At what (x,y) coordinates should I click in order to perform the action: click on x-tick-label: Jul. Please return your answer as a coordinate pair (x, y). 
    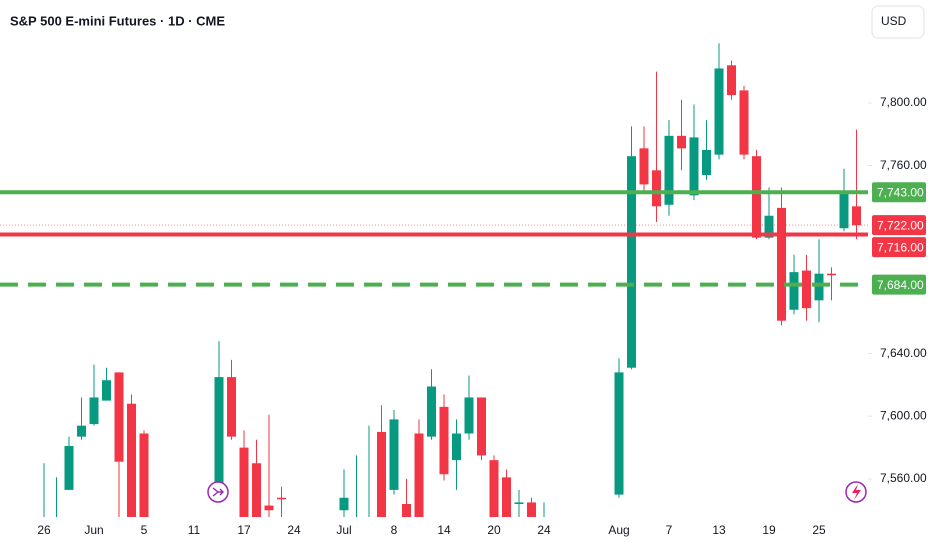
    Looking at the image, I should click on (343, 530).